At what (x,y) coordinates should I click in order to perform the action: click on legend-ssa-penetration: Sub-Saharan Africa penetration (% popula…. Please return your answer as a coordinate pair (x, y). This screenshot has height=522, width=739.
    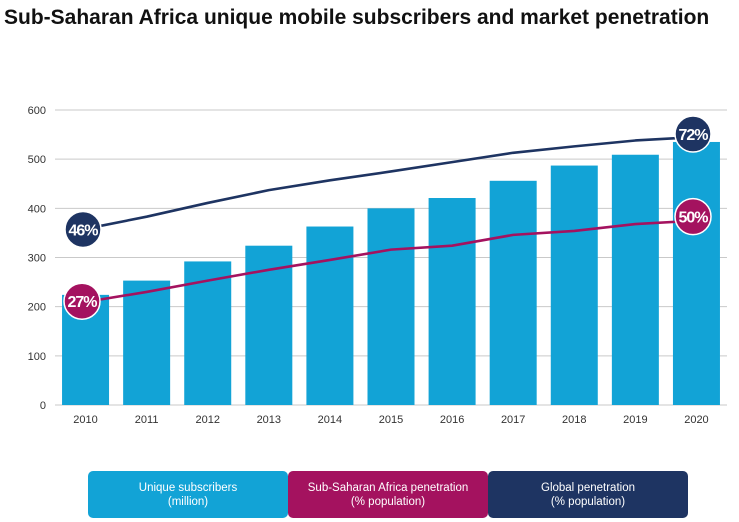
    Looking at the image, I should click on (388, 494).